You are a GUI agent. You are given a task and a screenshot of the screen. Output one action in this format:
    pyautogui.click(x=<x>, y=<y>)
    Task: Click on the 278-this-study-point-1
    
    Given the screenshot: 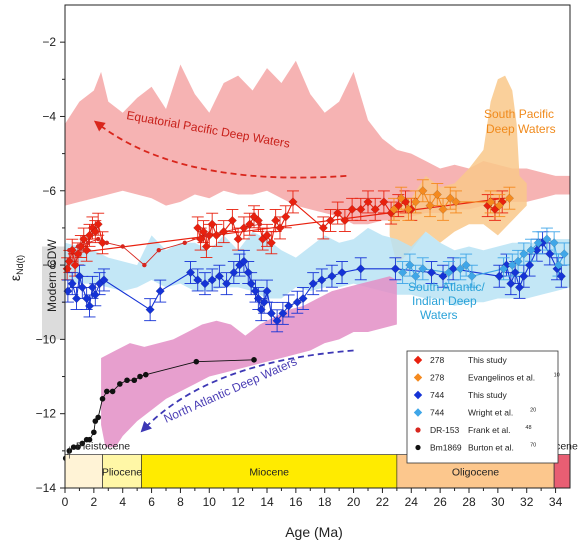 What is the action you would take?
    pyautogui.click(x=69, y=261)
    